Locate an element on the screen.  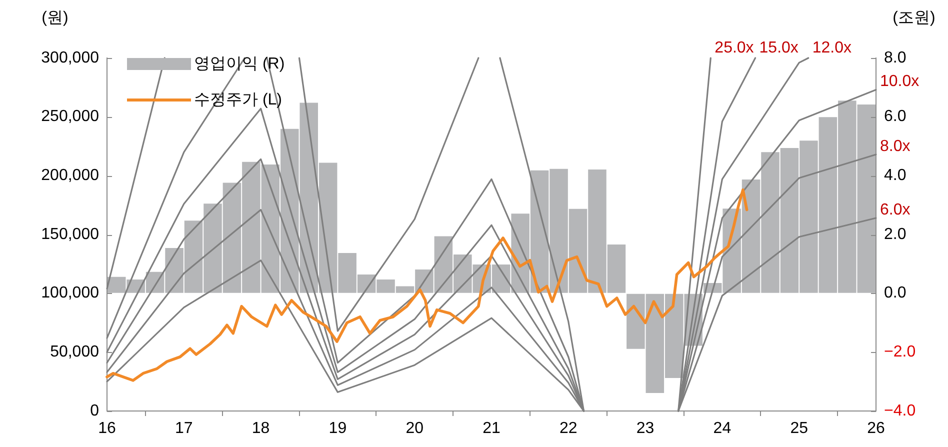
y-tick-label: 300,000 is located at coordinates (70, 57).